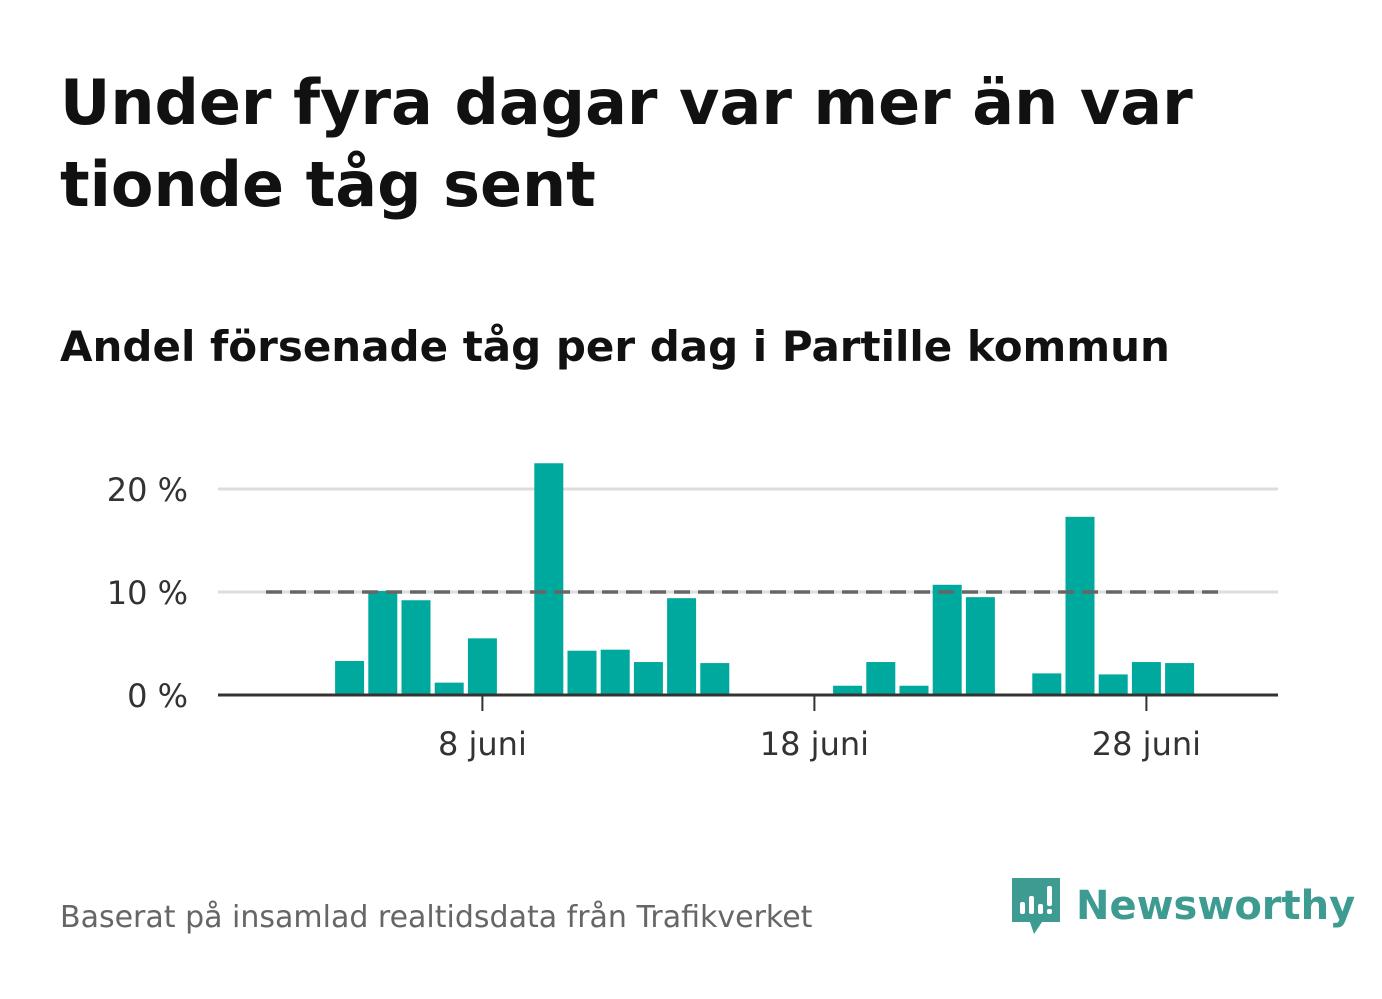 This screenshot has width=1382, height=999. What do you see at coordinates (814, 744) in the screenshot?
I see `x-tick-label: 18 juni` at bounding box center [814, 744].